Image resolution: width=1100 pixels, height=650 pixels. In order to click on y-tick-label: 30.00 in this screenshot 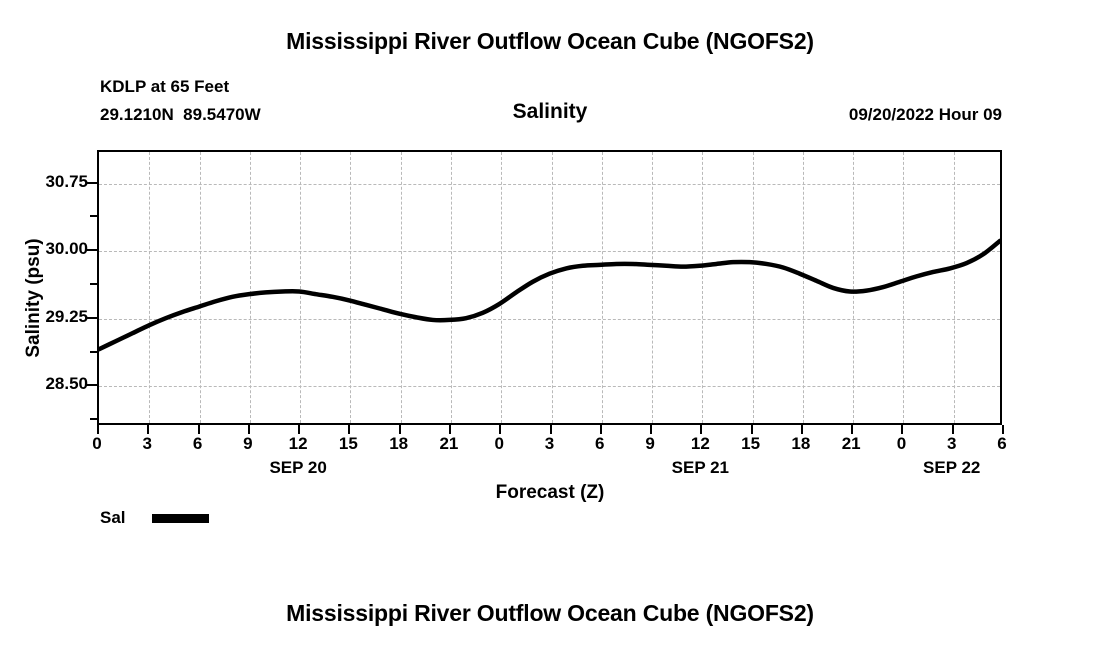, I will do `click(66, 249)`.